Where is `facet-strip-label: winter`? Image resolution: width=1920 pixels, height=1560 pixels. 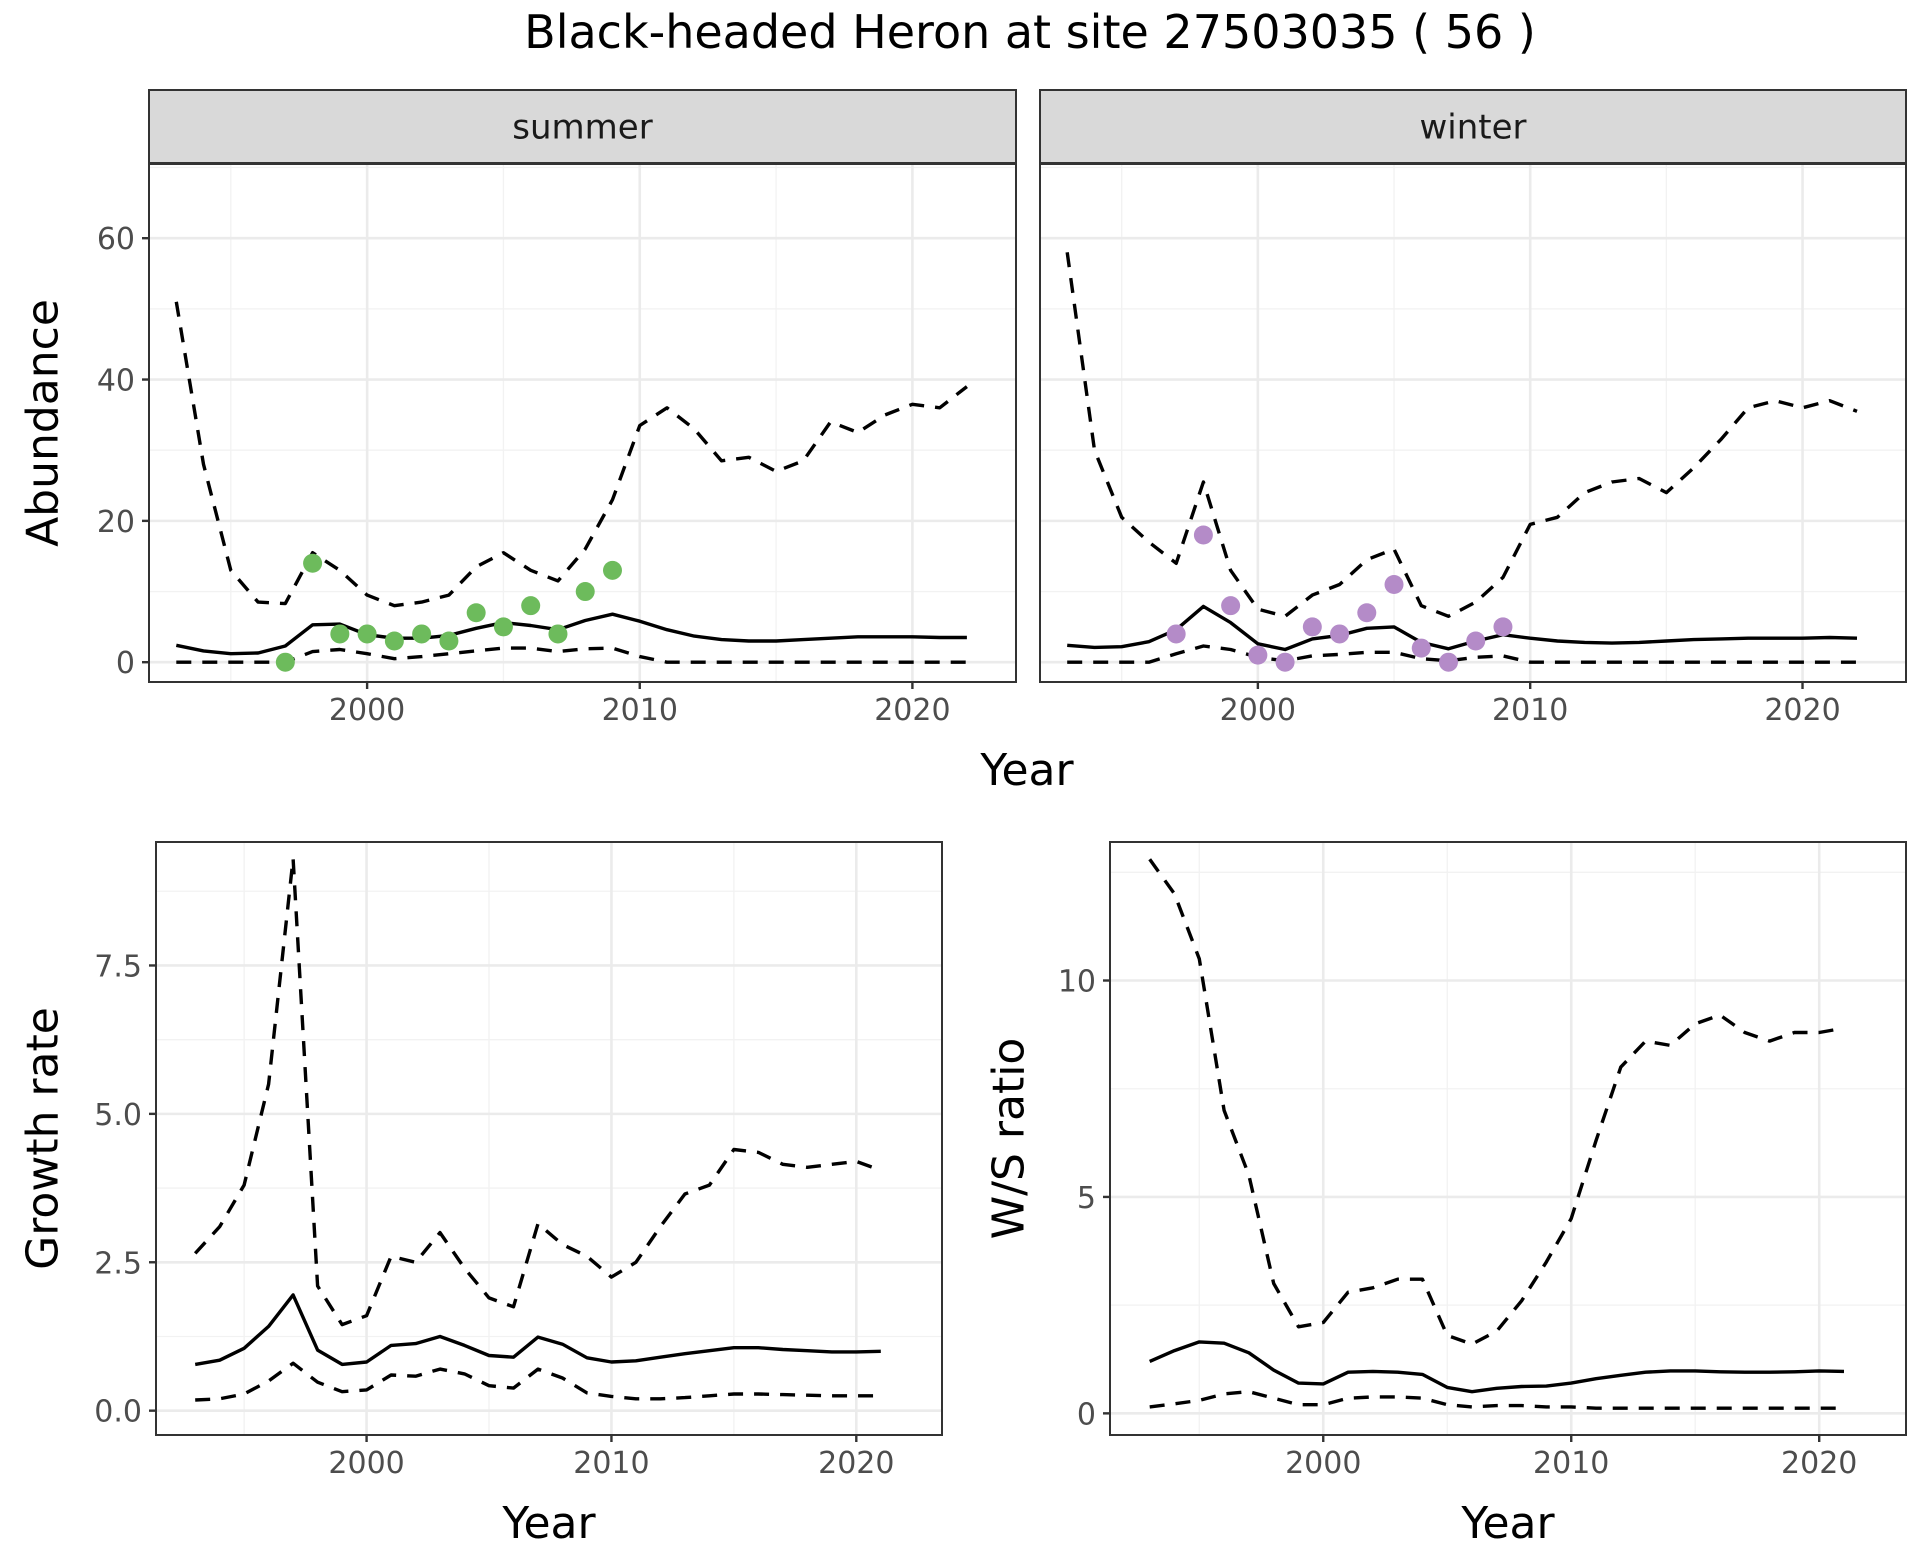 facet-strip-label: winter is located at coordinates (1472, 128).